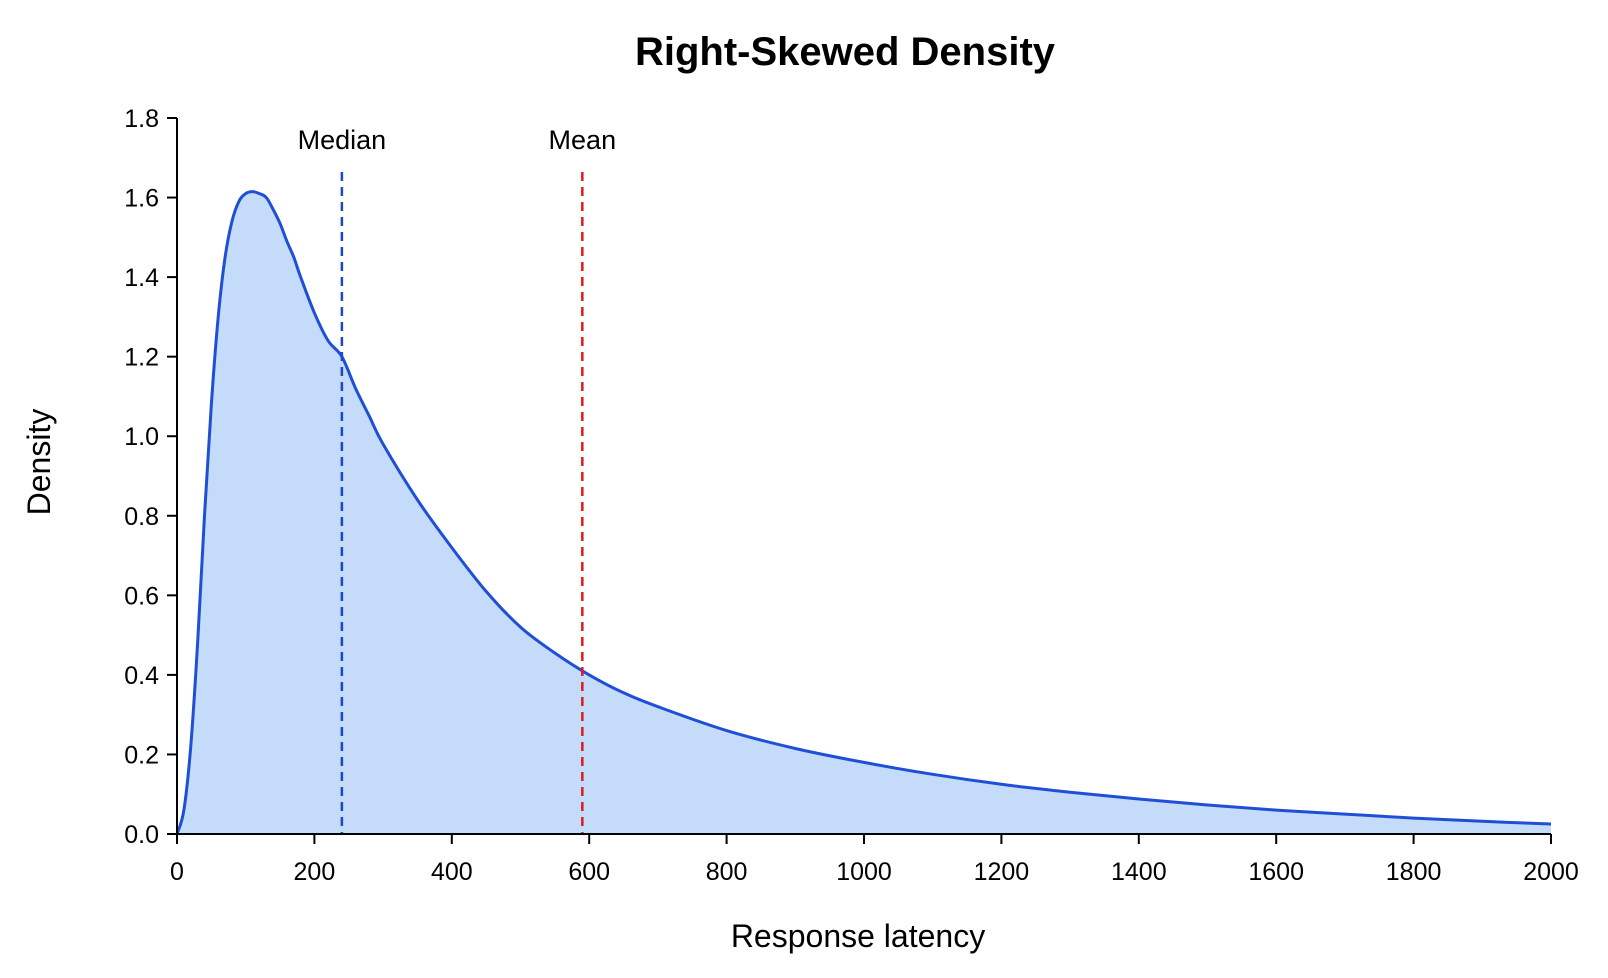 This screenshot has height=978, width=1608. I want to click on x-tick-label: 1600, so click(1276, 872).